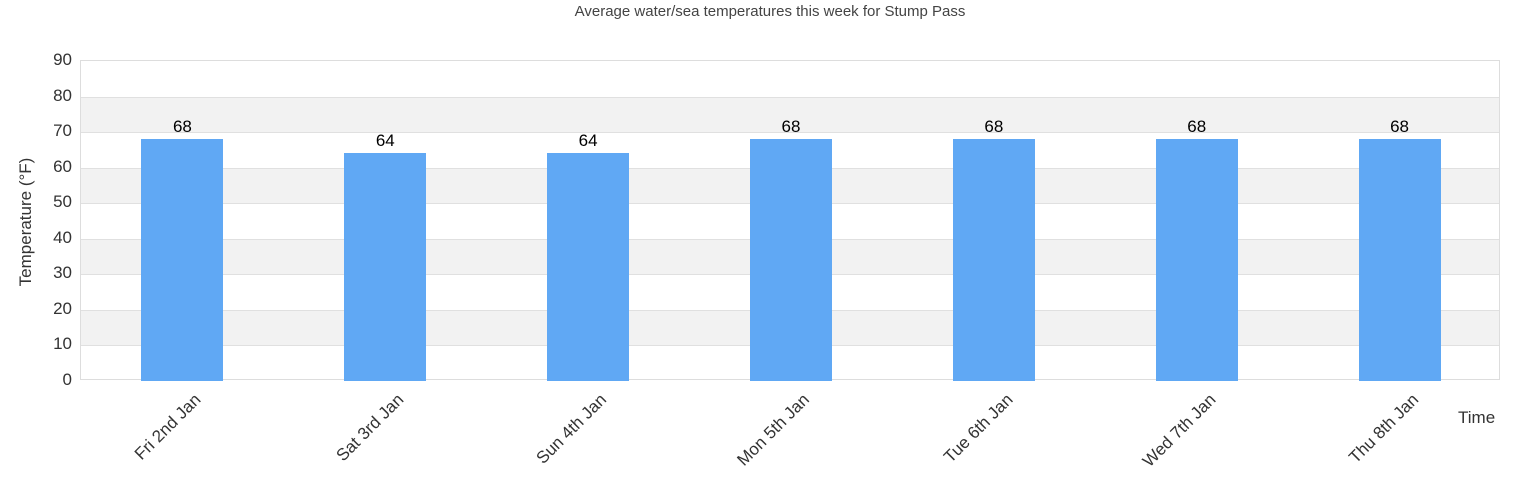  What do you see at coordinates (62, 308) in the screenshot?
I see `y-tick-label: 20` at bounding box center [62, 308].